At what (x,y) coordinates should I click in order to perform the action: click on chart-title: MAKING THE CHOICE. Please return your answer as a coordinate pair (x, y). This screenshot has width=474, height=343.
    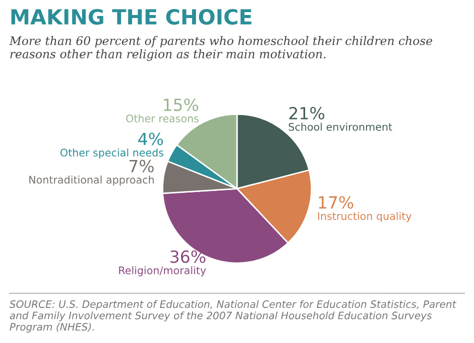
    Looking at the image, I should click on (131, 16).